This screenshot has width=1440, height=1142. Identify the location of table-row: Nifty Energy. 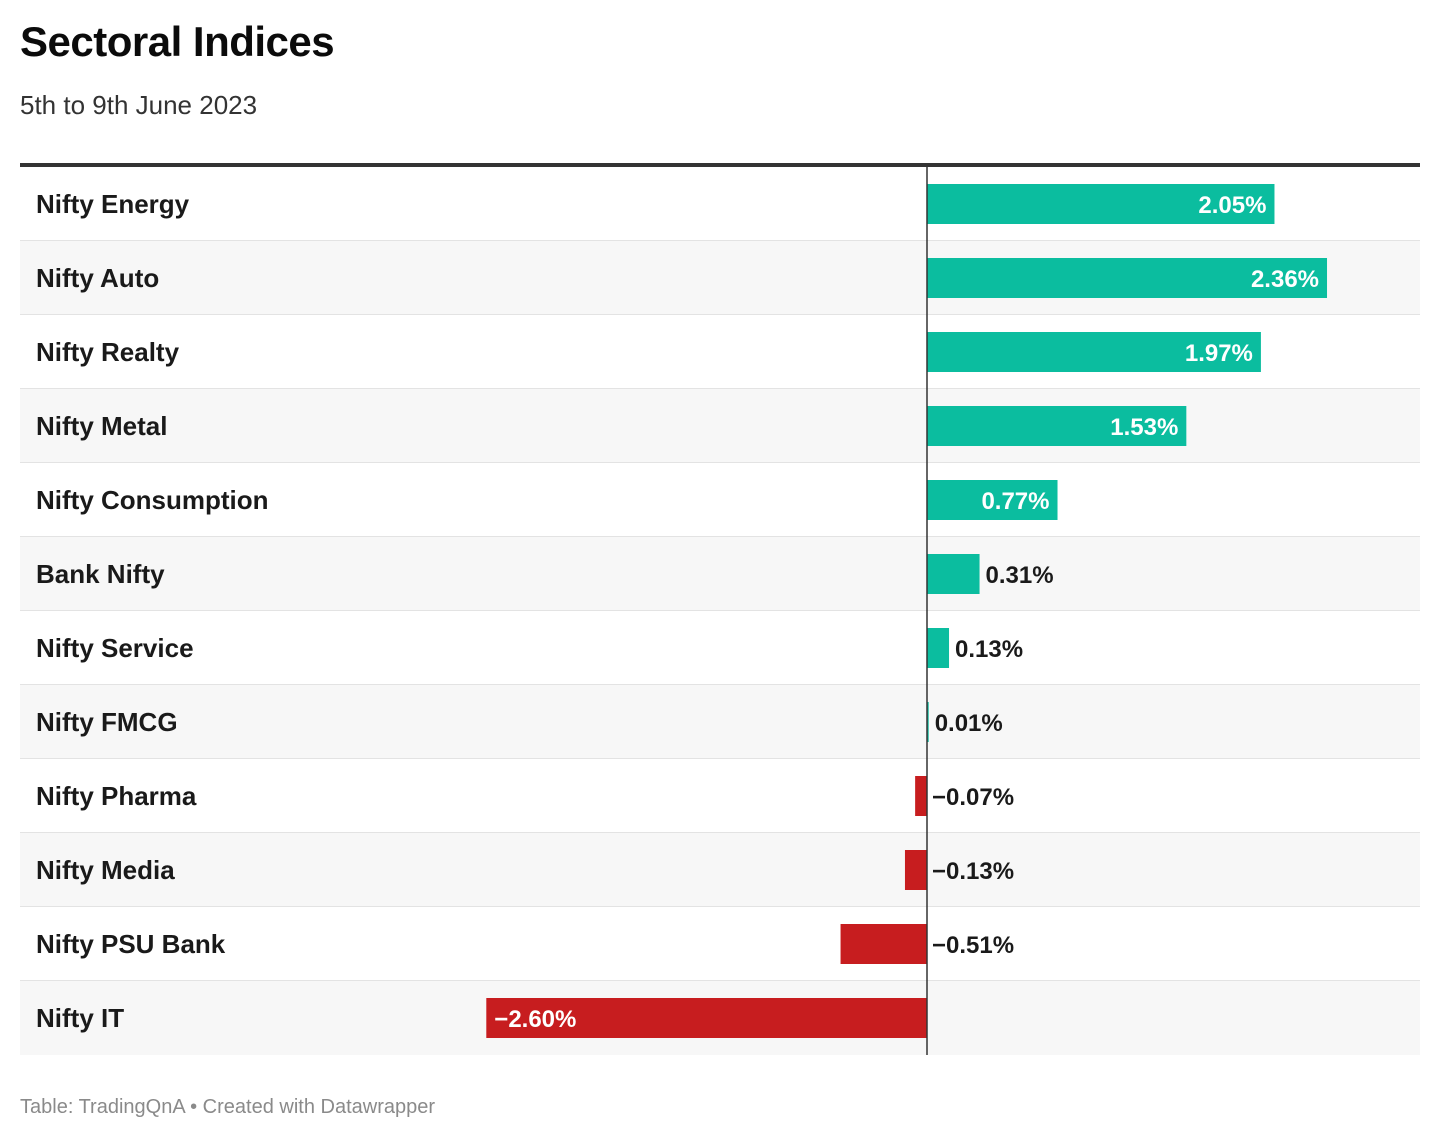
(720, 204).